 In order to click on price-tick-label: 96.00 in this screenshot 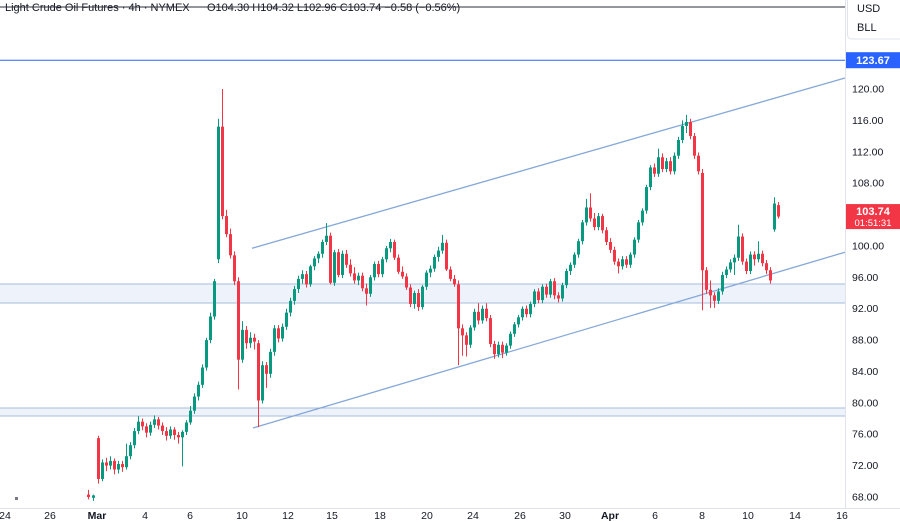, I will do `click(865, 278)`.